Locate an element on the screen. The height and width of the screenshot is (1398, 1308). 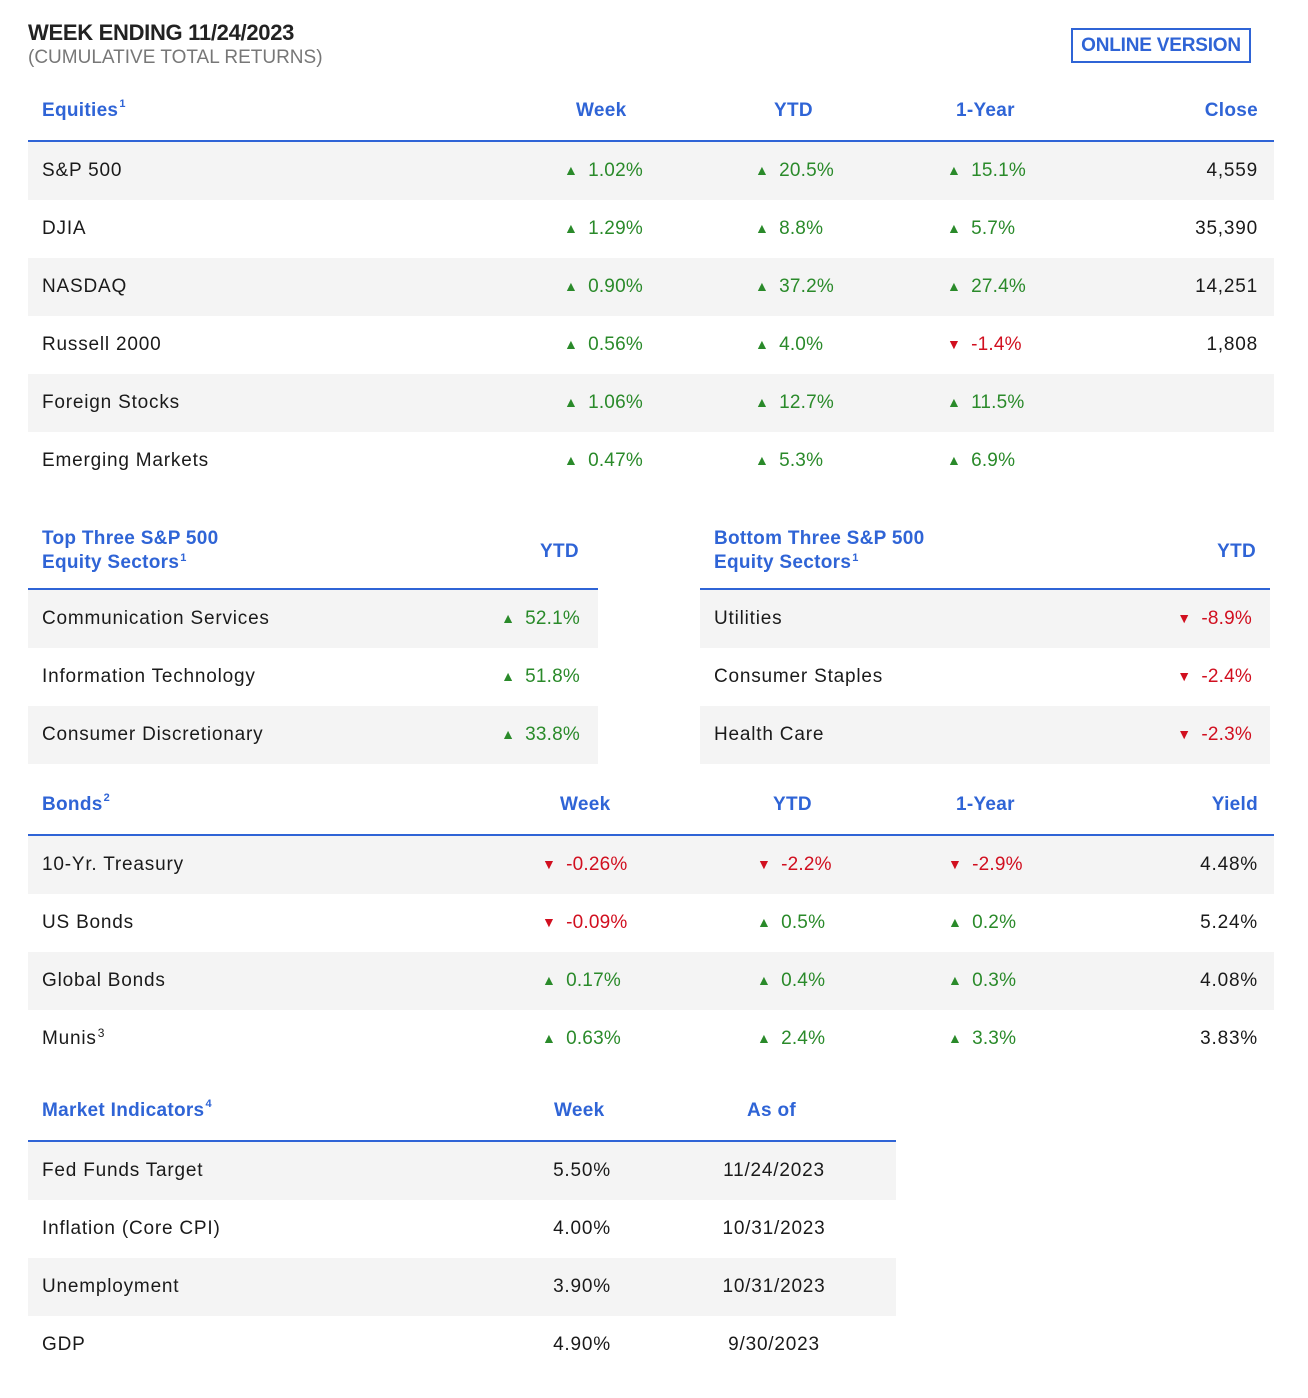
col-yield: Yield is located at coordinates (1234, 804).